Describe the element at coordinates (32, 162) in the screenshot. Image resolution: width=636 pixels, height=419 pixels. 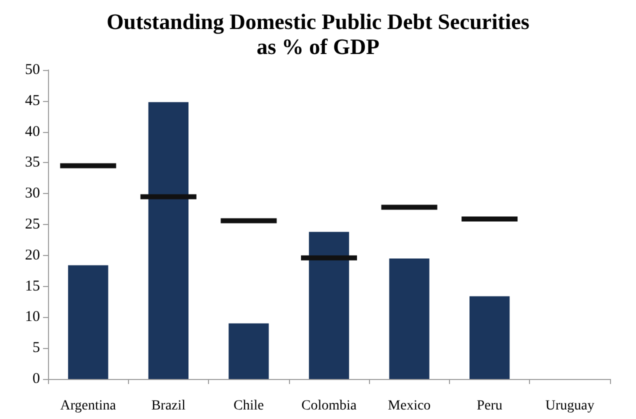
I see `y-tick-label: 35` at that location.